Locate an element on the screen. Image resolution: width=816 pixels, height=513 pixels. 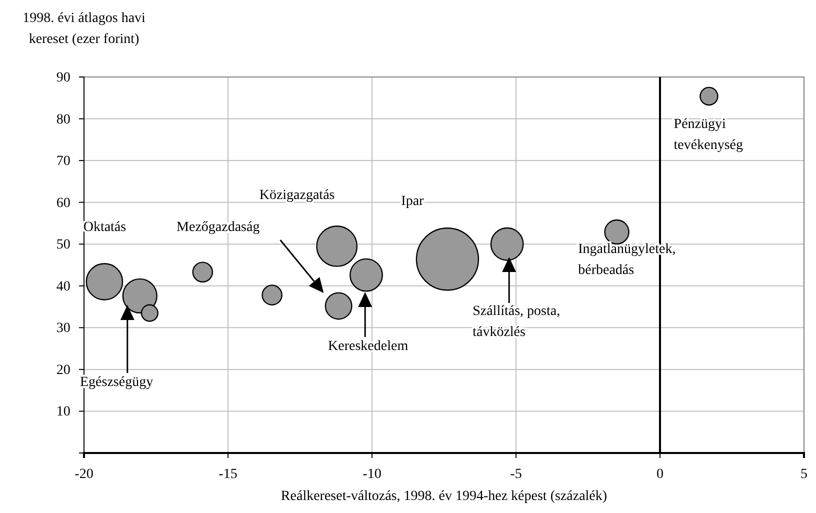
x-tick-label: -5 is located at coordinates (516, 474).